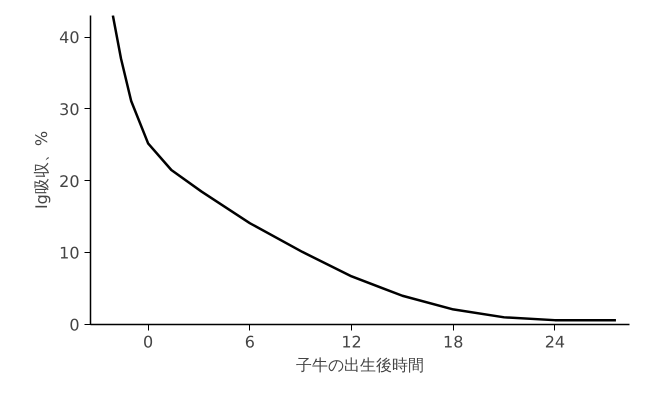  Describe the element at coordinates (69, 38) in the screenshot. I see `y-tick-label: 40` at that location.